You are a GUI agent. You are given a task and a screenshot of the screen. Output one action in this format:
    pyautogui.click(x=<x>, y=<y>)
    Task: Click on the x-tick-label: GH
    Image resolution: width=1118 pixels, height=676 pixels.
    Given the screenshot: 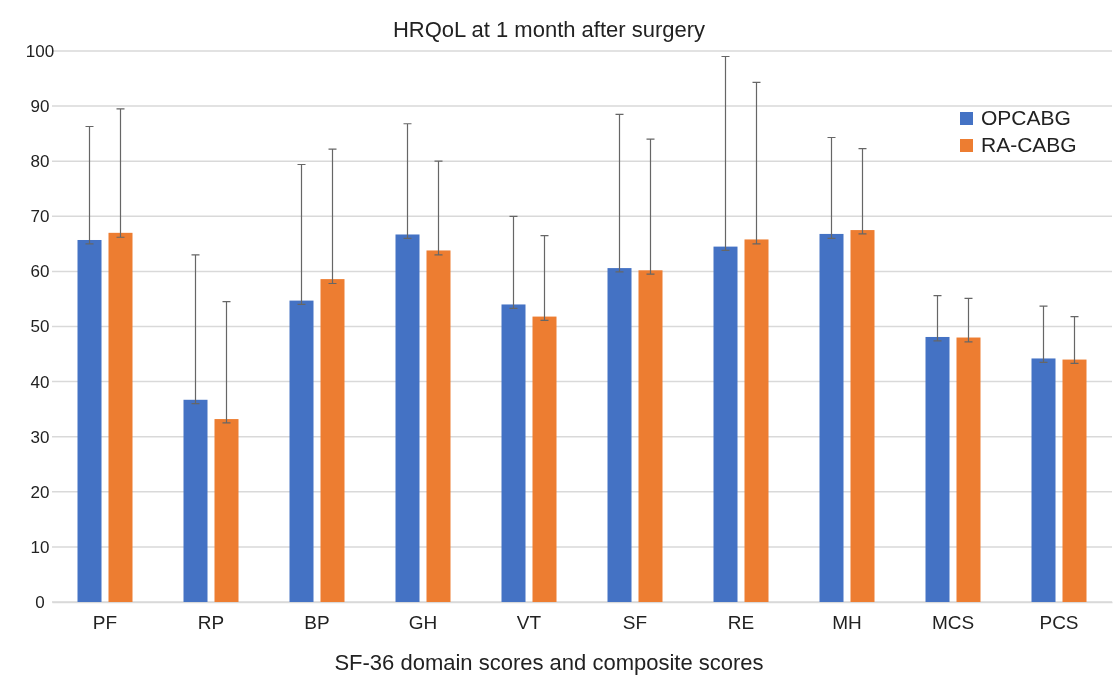 What is the action you would take?
    pyautogui.click(x=423, y=623)
    